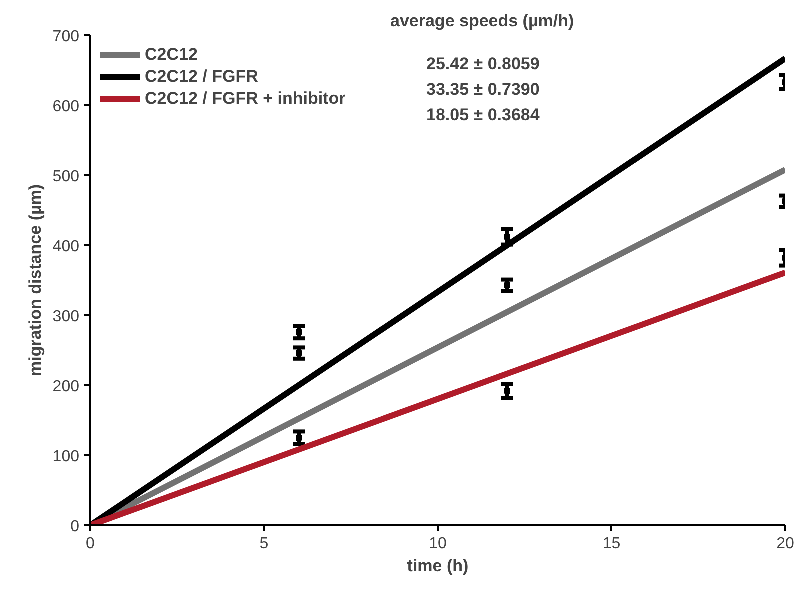 This screenshot has width=803, height=598. I want to click on y-tick-label: 400, so click(66, 247).